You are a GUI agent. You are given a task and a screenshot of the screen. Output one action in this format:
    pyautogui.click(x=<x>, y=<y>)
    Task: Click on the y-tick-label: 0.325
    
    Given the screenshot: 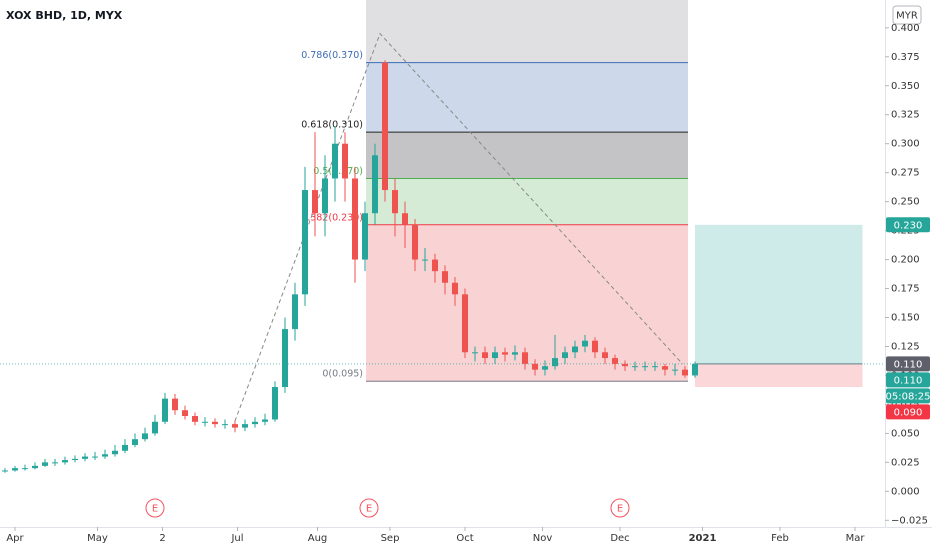 What is the action you would take?
    pyautogui.click(x=905, y=115)
    